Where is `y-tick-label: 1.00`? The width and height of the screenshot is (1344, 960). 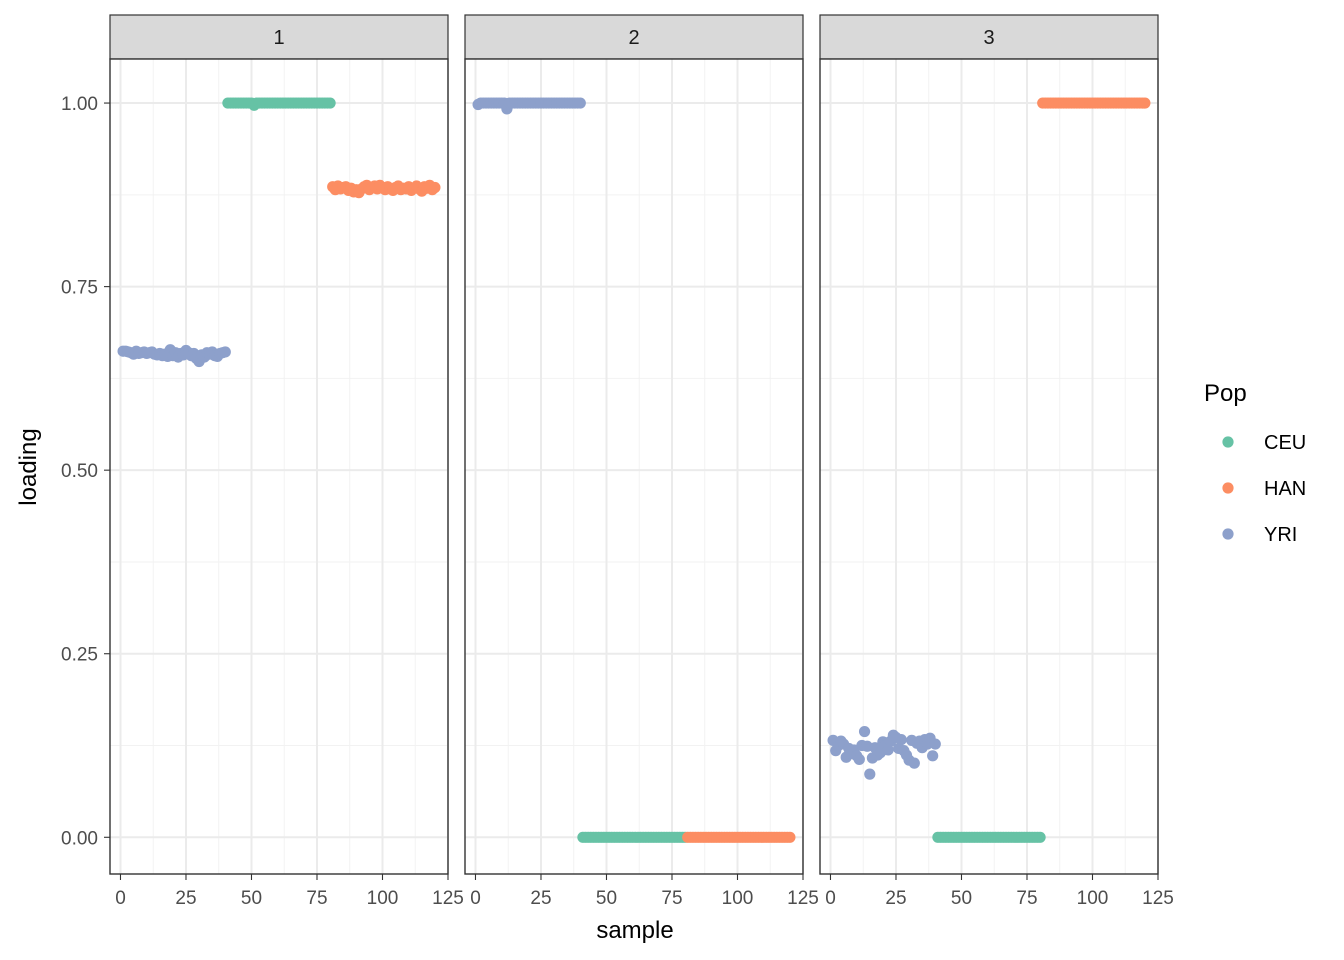
y-tick-label: 1.00 is located at coordinates (79, 104).